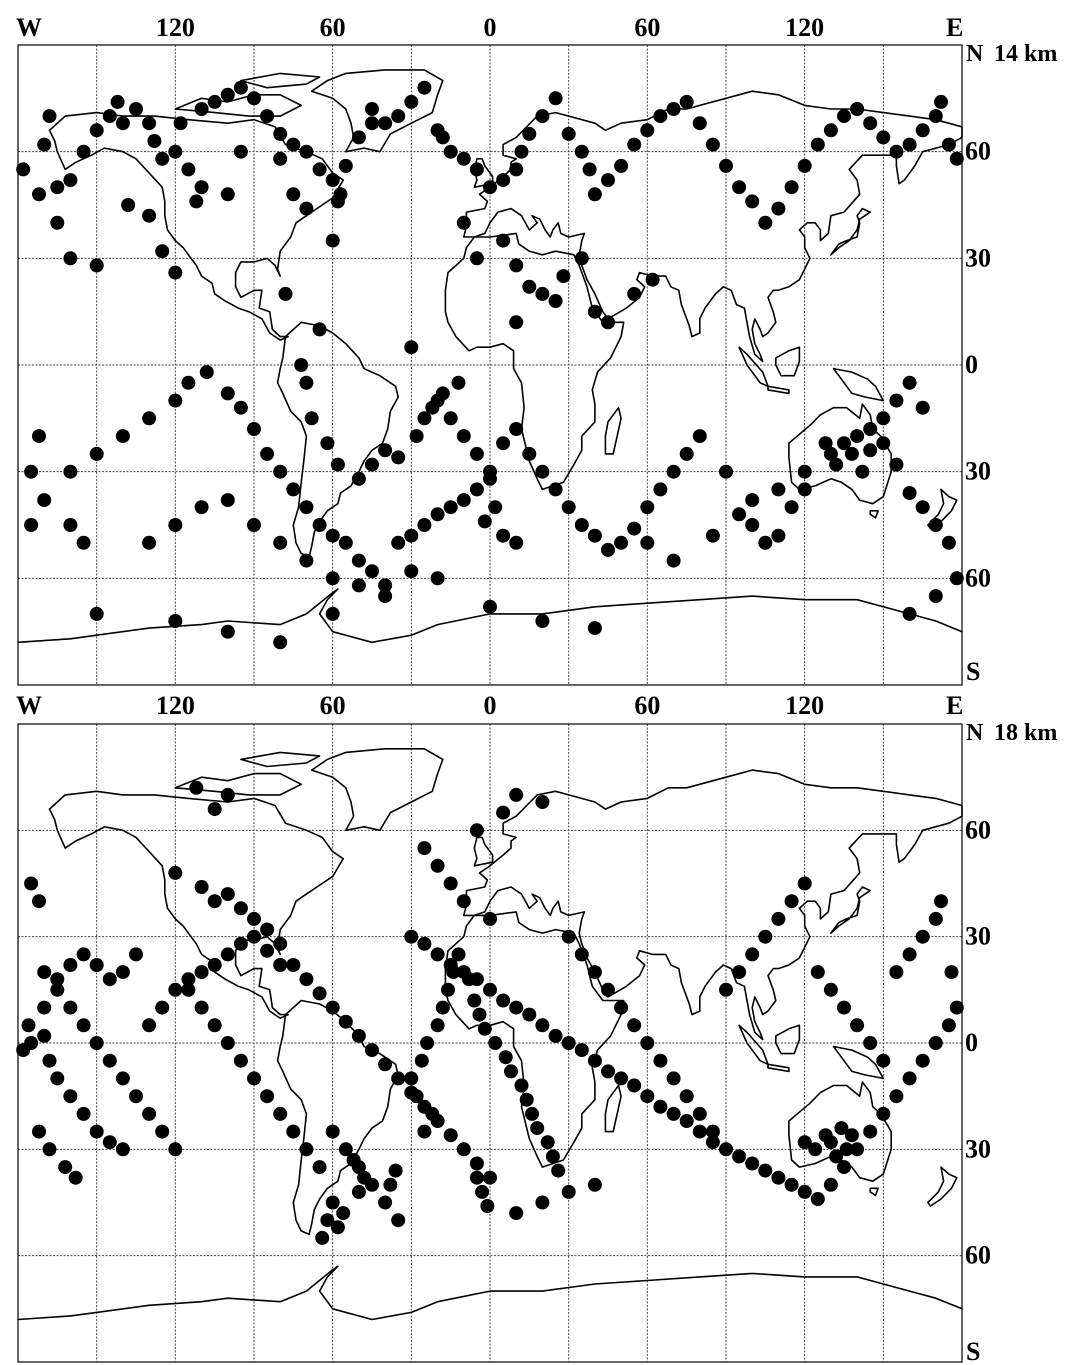 The image size is (1089, 1365). I want to click on latitude-label: 0, so click(971, 1042).